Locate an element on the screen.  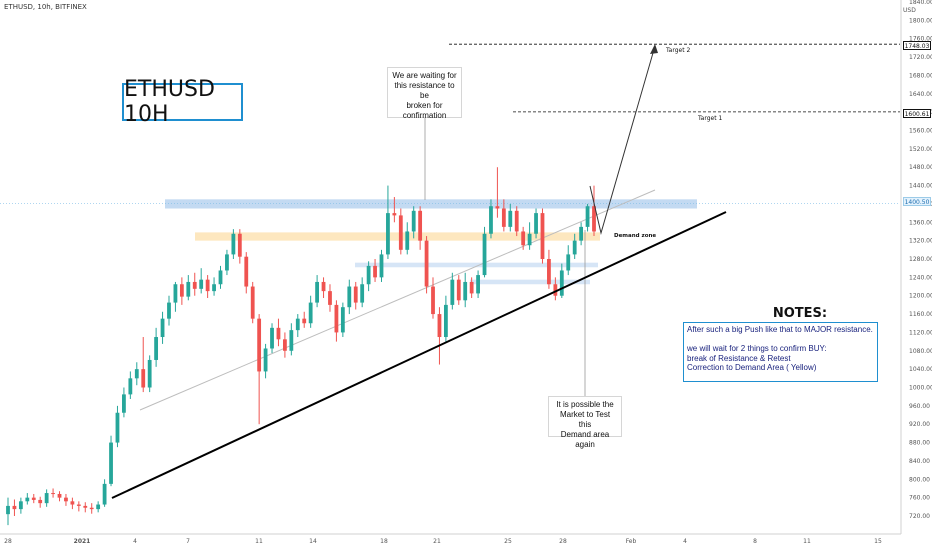
price-tag-target2: 1748.03 is located at coordinates (917, 45).